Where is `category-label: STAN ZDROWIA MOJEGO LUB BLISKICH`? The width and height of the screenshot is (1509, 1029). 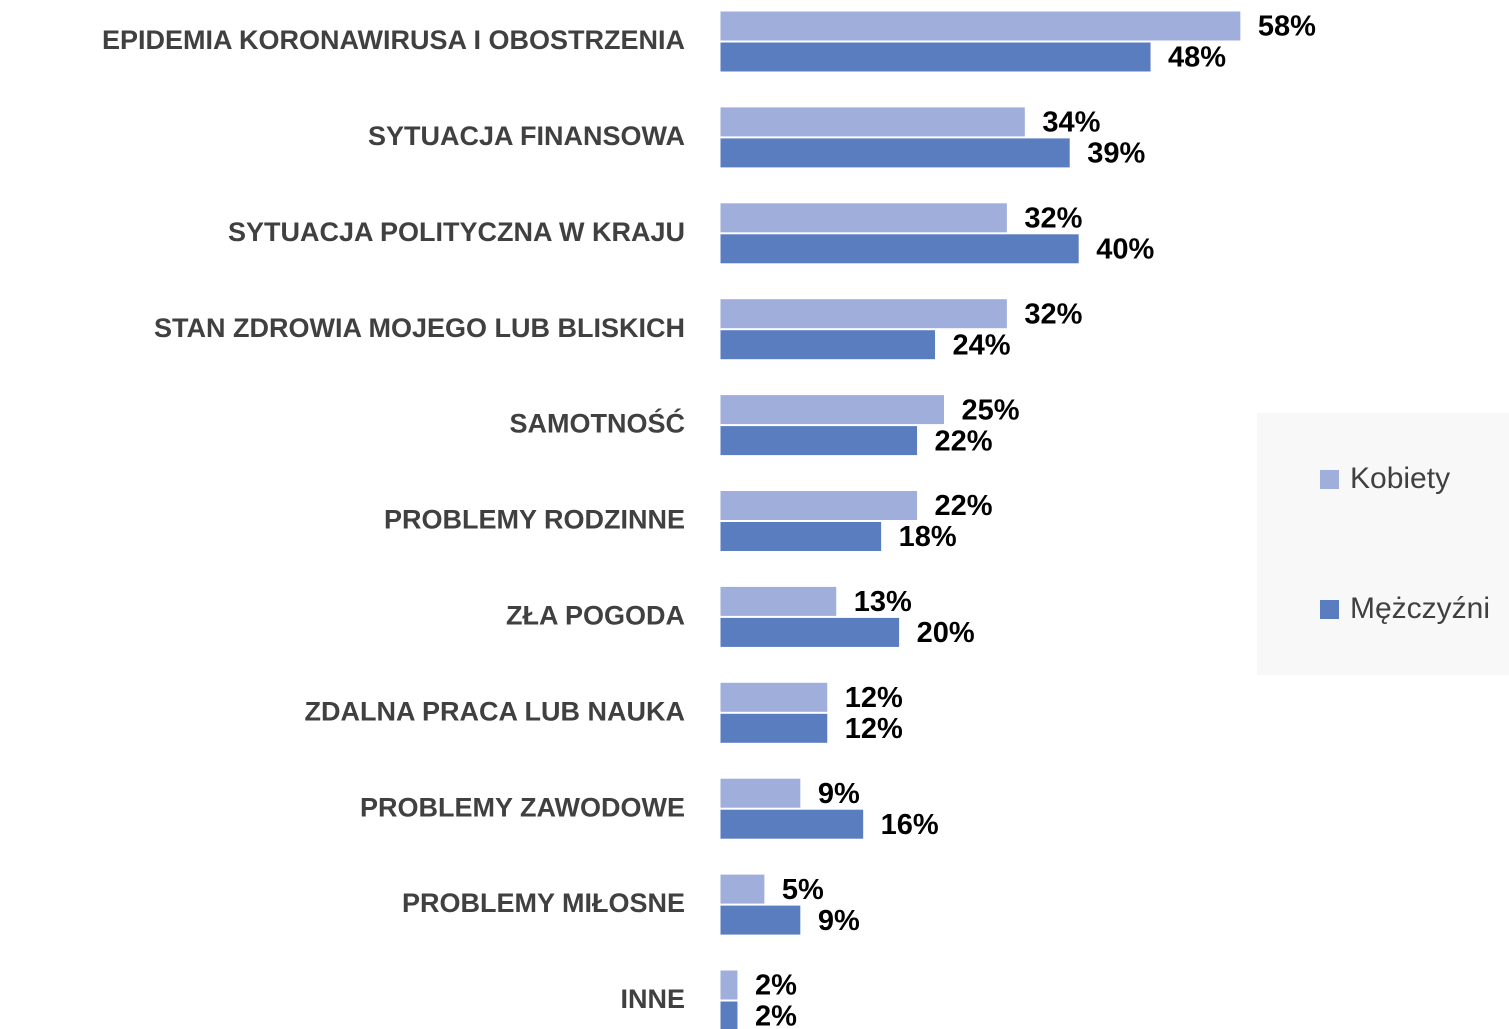
category-label: STAN ZDROWIA MOJEGO LUB BLISKICH is located at coordinates (419, 328).